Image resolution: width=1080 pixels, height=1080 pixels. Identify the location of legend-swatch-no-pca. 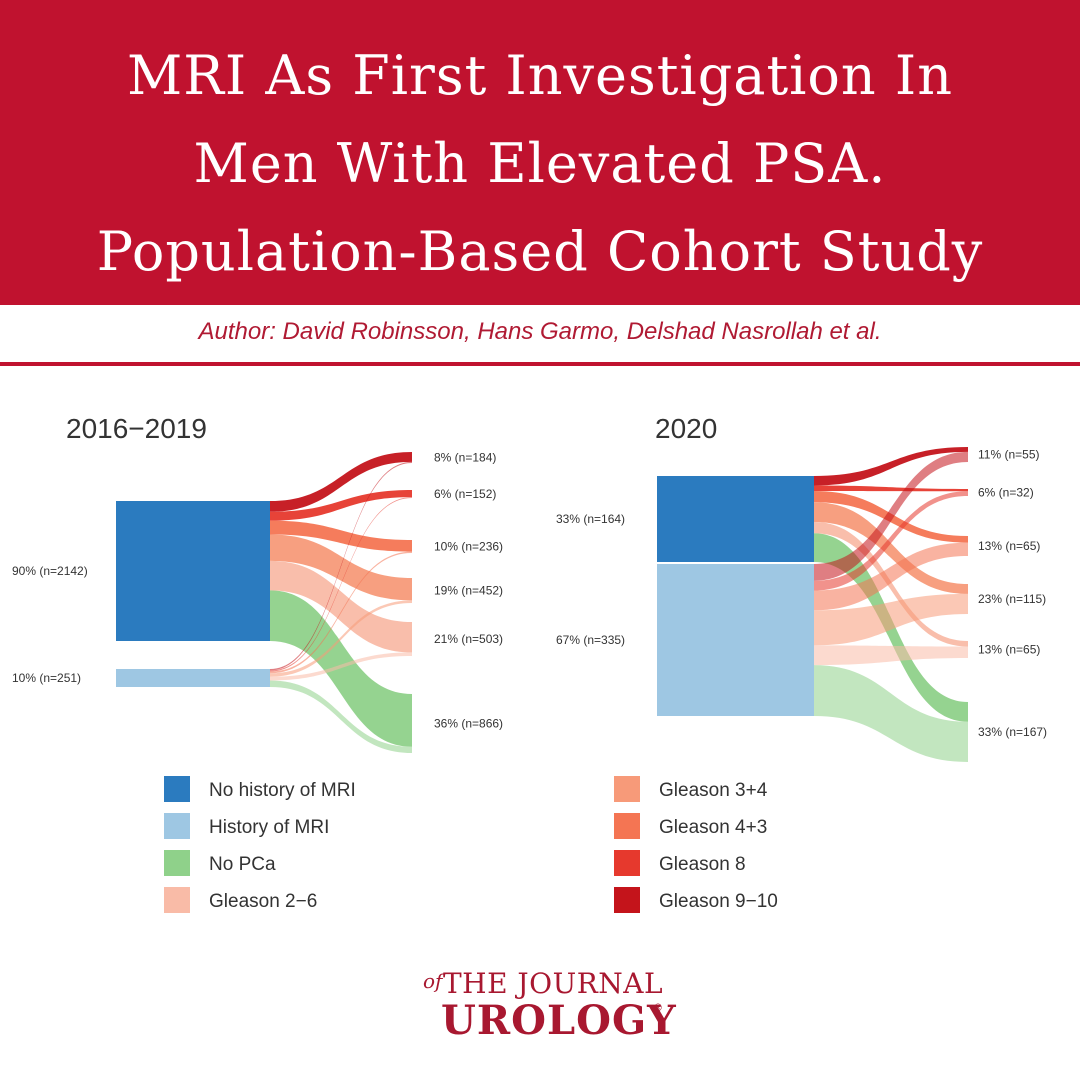
(177, 863).